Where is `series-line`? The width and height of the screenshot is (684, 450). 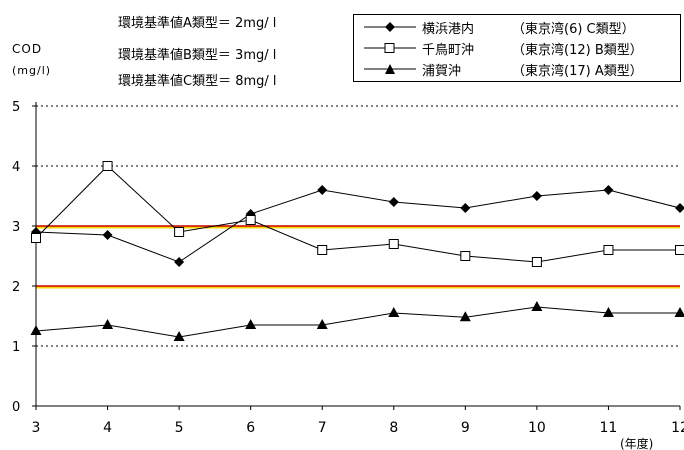
series-line is located at coordinates (357, 322).